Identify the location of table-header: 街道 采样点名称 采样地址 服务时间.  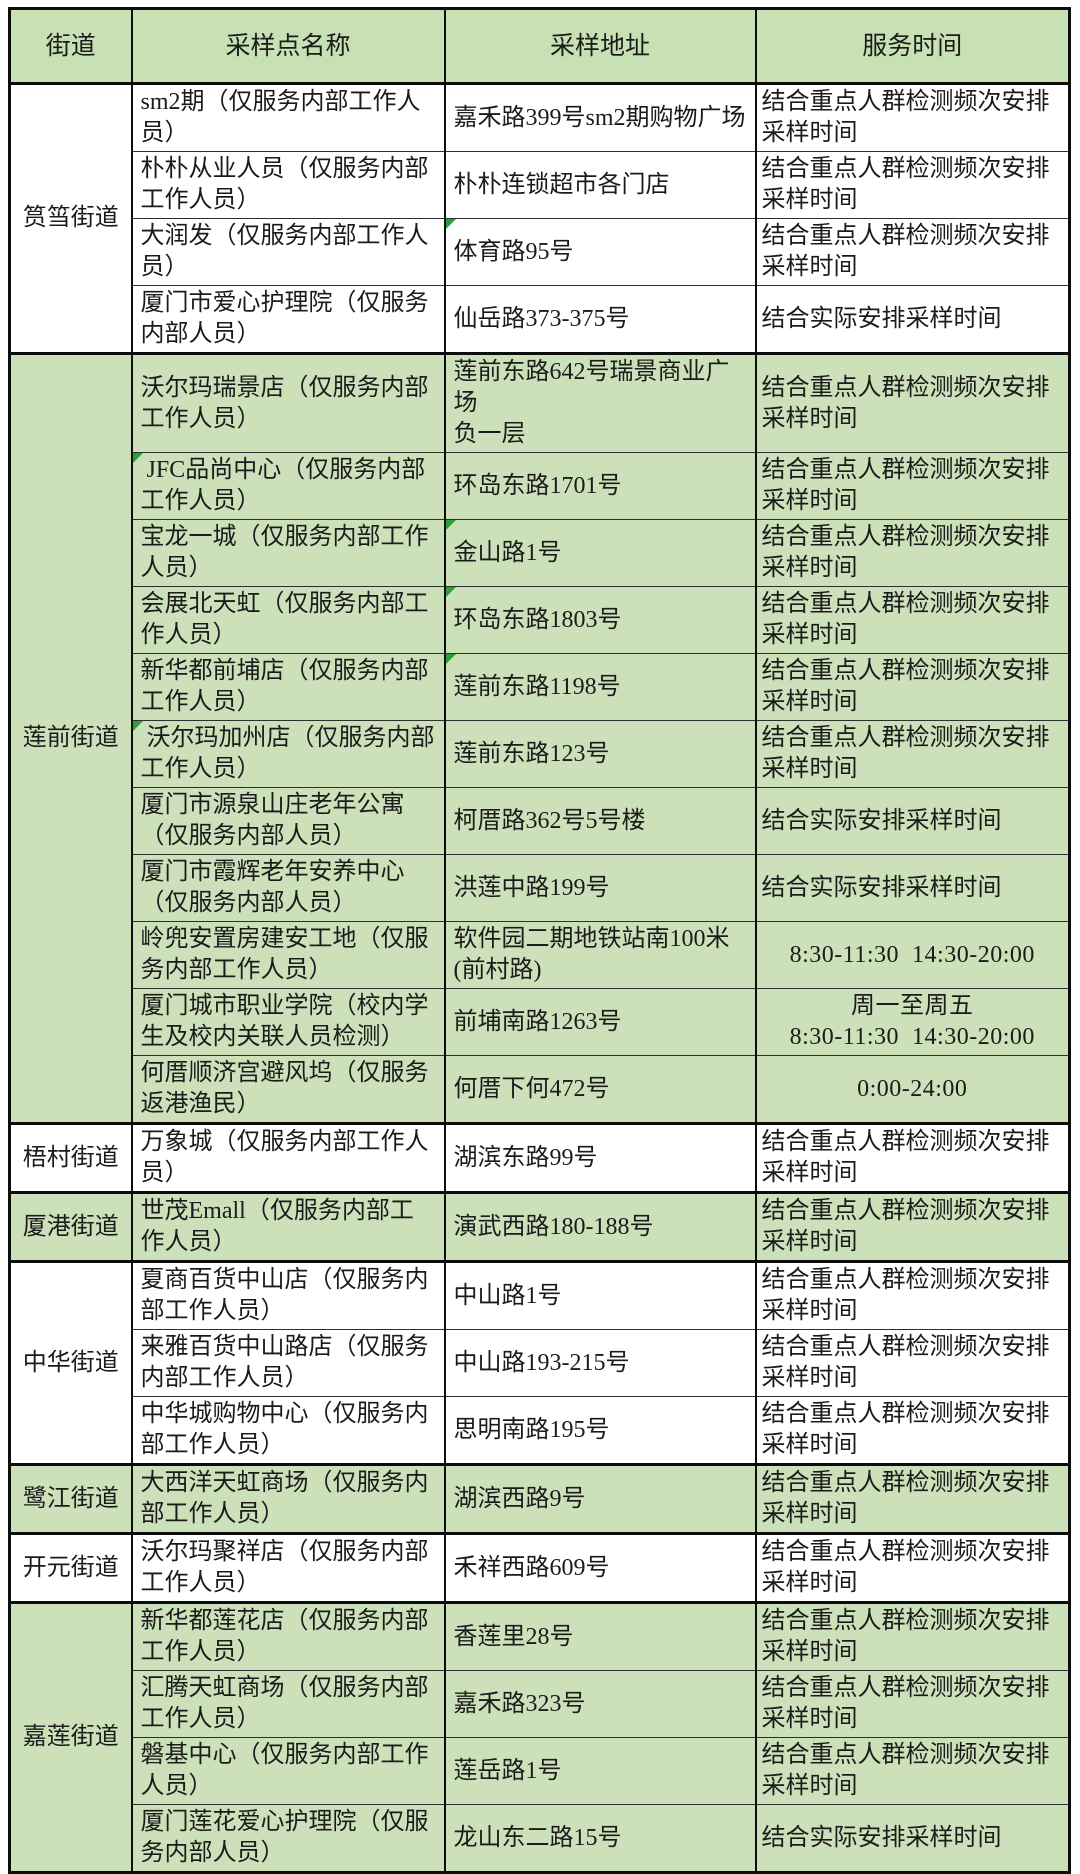
(539, 46).